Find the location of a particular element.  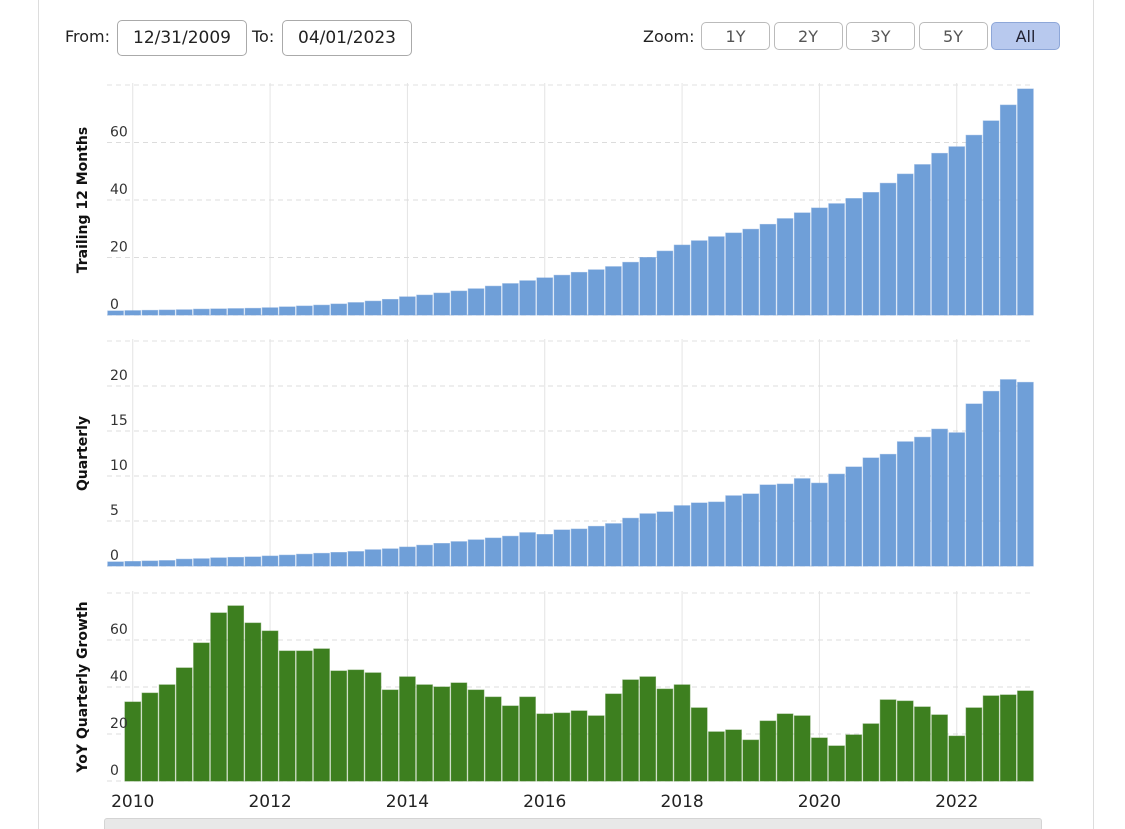

x-tick-label: 2020 is located at coordinates (819, 802).